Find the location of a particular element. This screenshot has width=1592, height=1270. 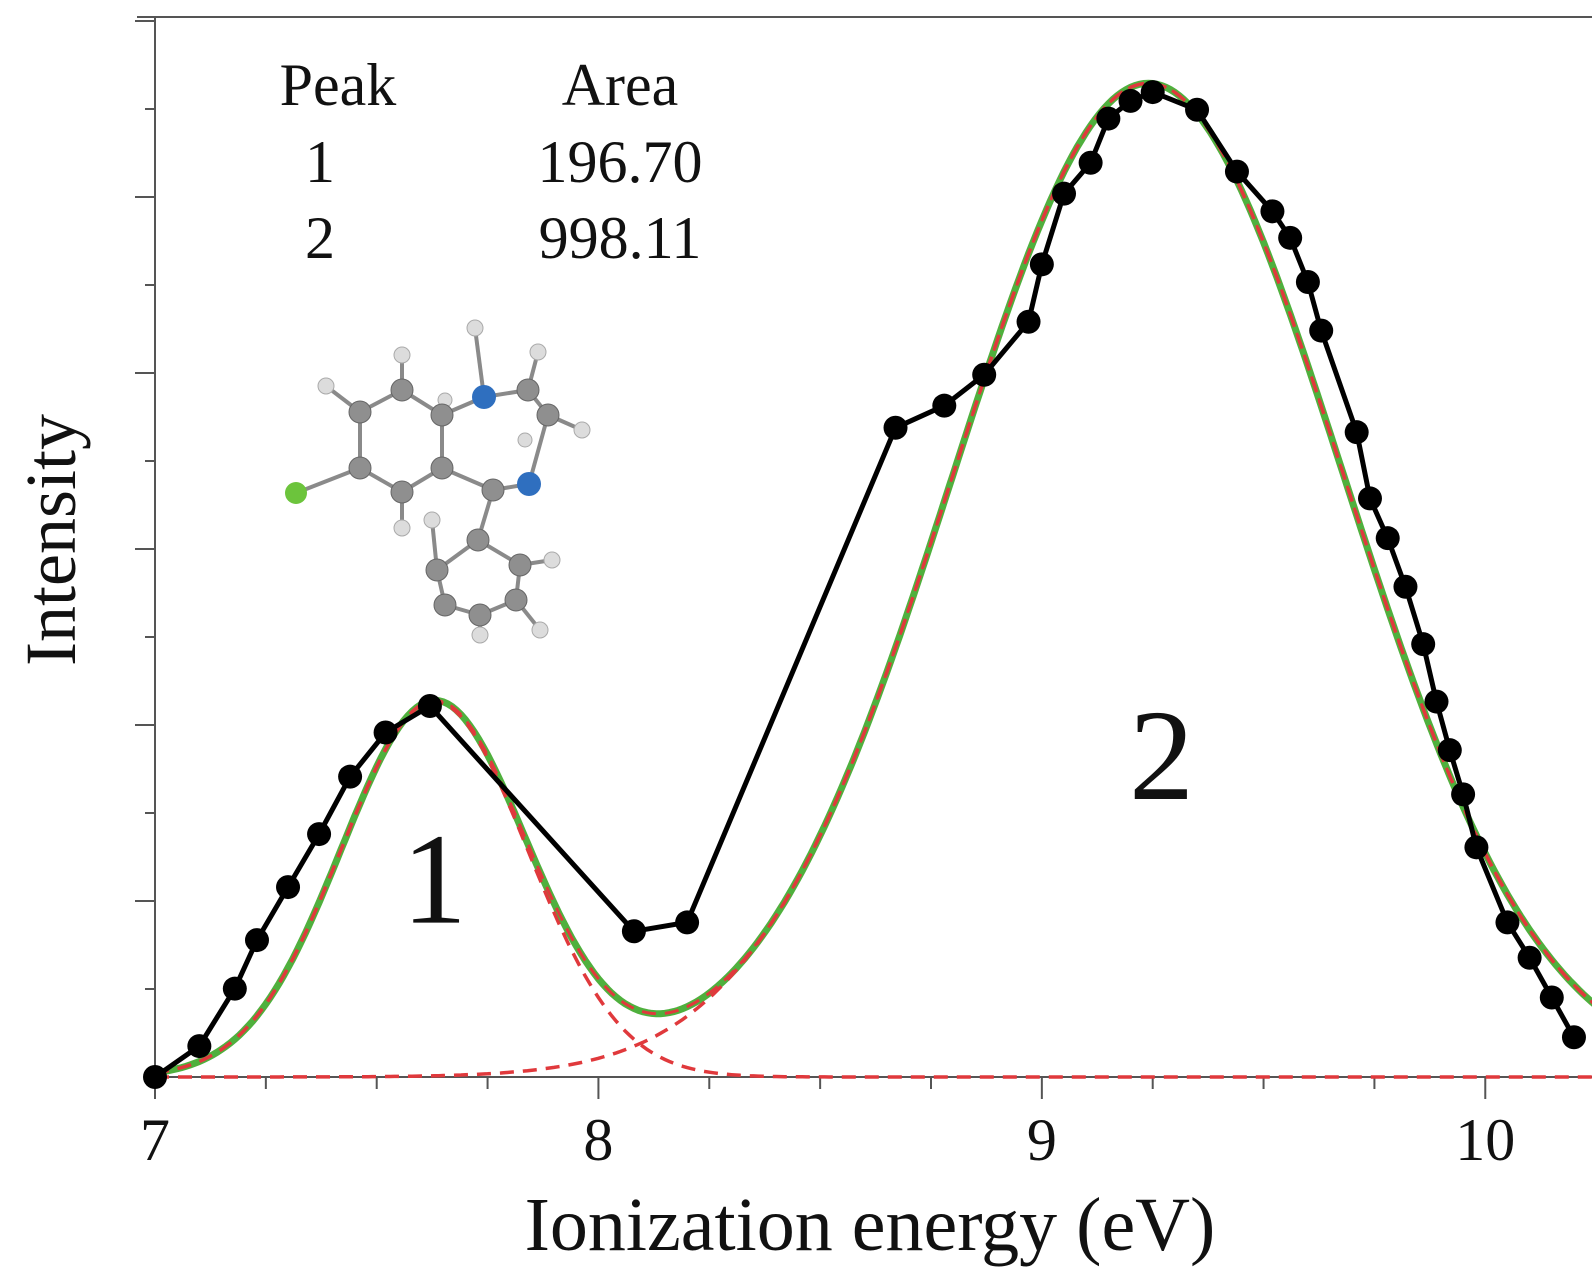

x-tick-label: 8 is located at coordinates (598, 1140).